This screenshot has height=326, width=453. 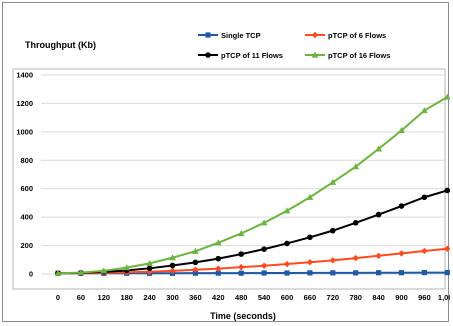 What do you see at coordinates (172, 297) in the screenshot?
I see `x-tick-label: 300` at bounding box center [172, 297].